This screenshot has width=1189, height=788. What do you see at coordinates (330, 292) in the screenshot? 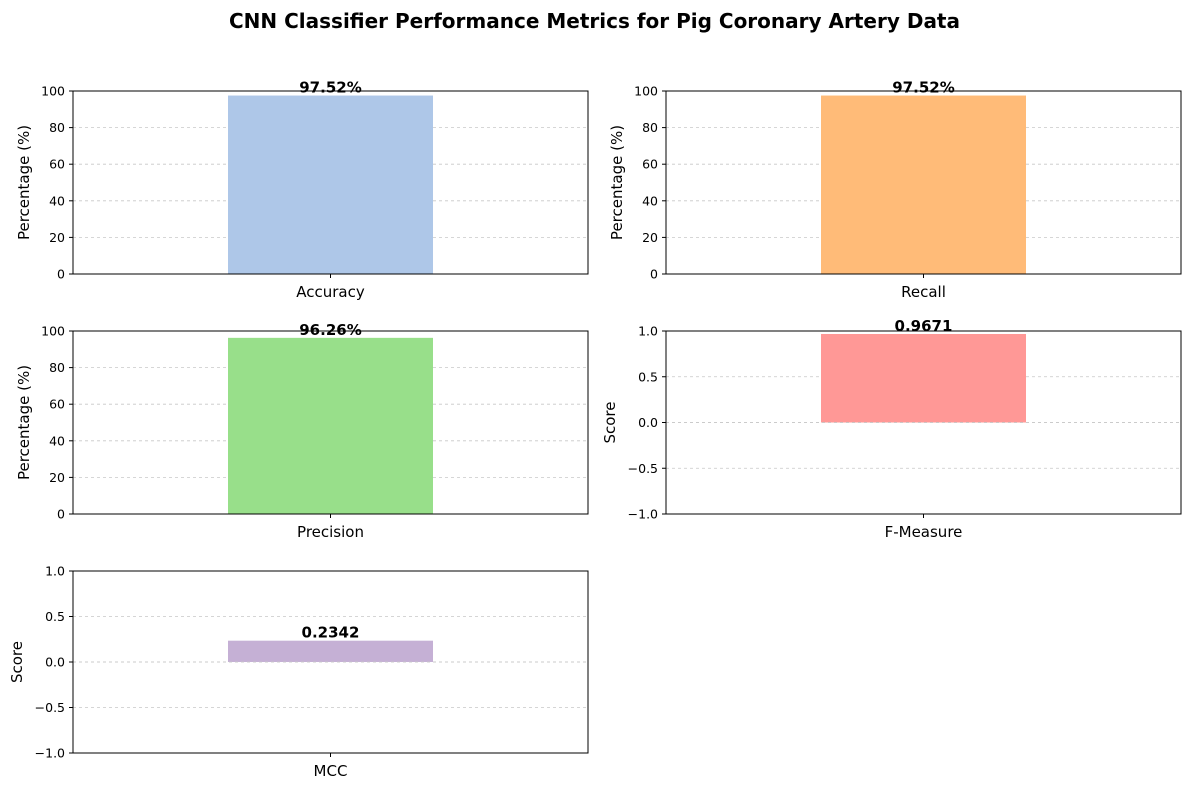
I see `category-label: Accuracy` at bounding box center [330, 292].